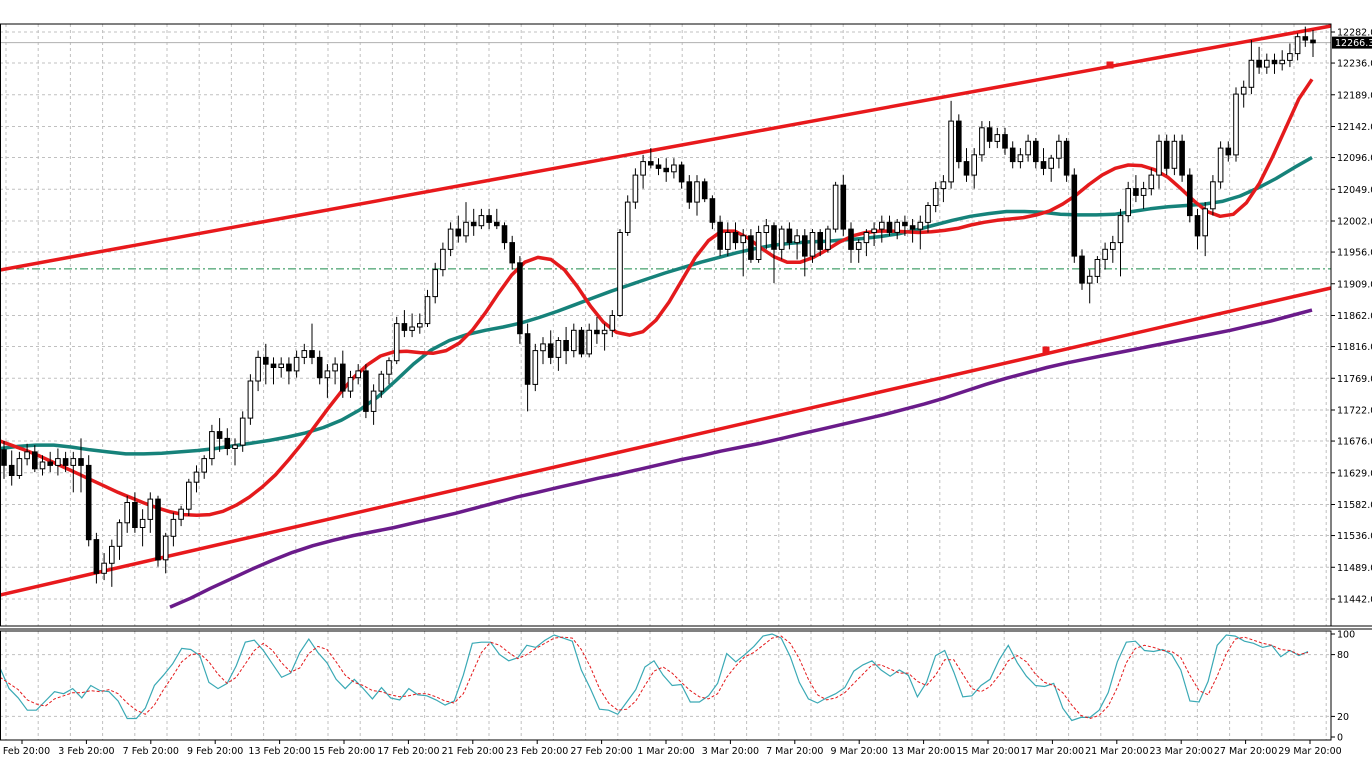 This screenshot has height=758, width=1372. Describe the element at coordinates (1343, 687) in the screenshot. I see `oscillator-axis: 100 80 20 0` at that location.